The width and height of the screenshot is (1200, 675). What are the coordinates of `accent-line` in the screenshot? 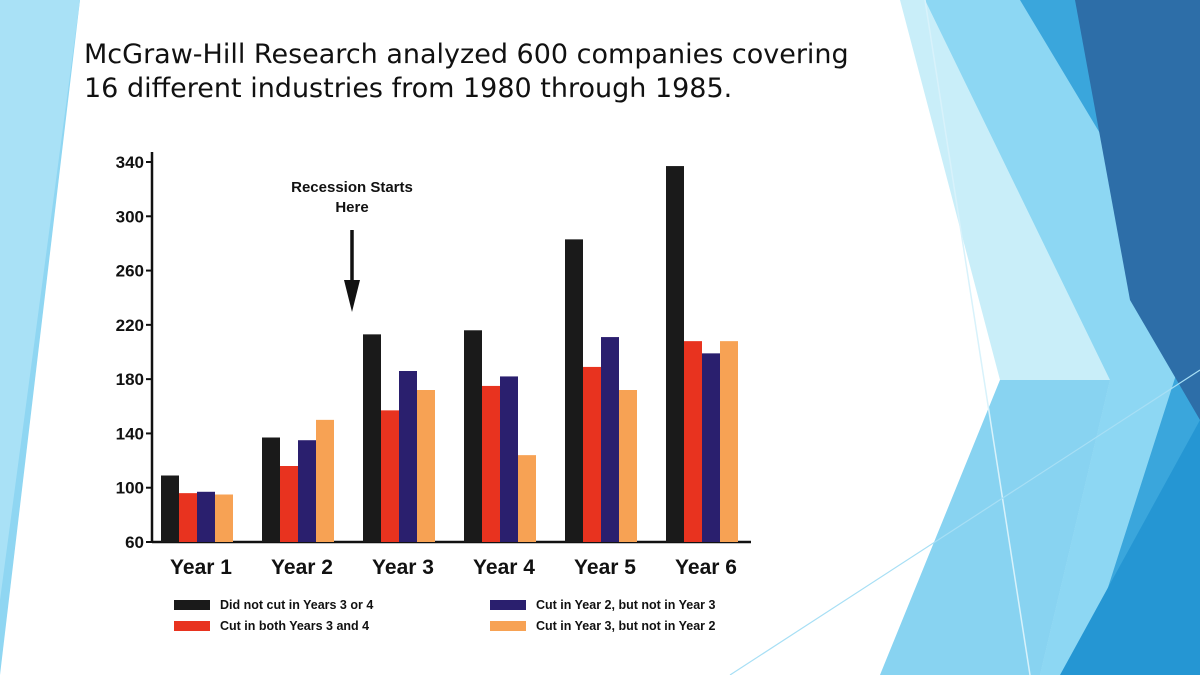 It's located at (977, 337).